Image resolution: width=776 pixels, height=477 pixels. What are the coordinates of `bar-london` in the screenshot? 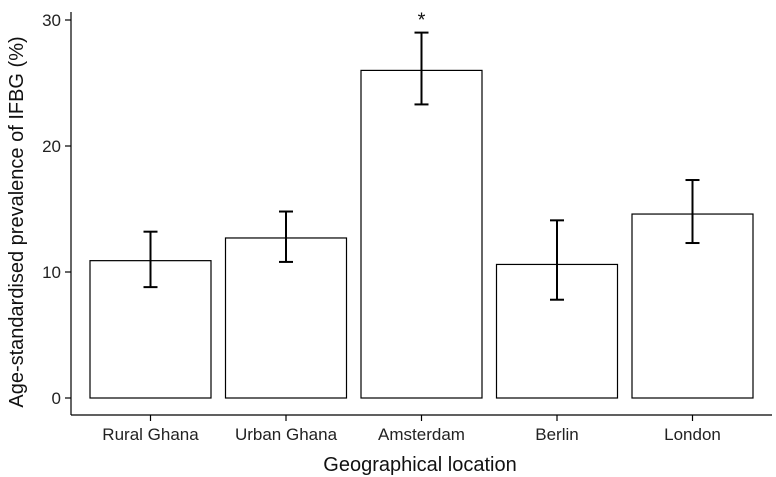 It's located at (692, 306).